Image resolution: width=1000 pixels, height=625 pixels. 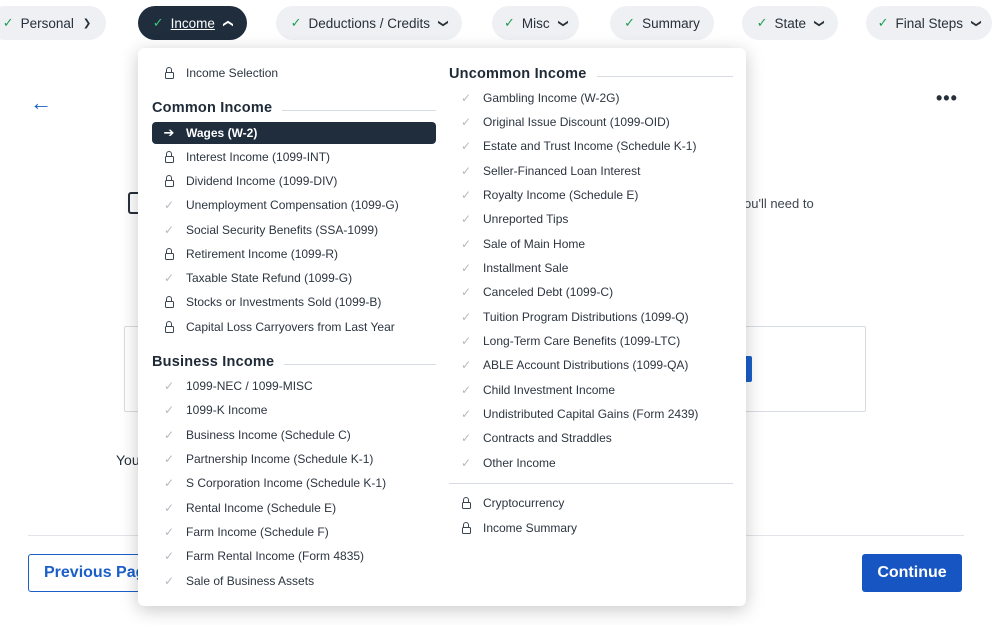 I want to click on menu-item-label: Gambling Income (W-2G), so click(x=551, y=98).